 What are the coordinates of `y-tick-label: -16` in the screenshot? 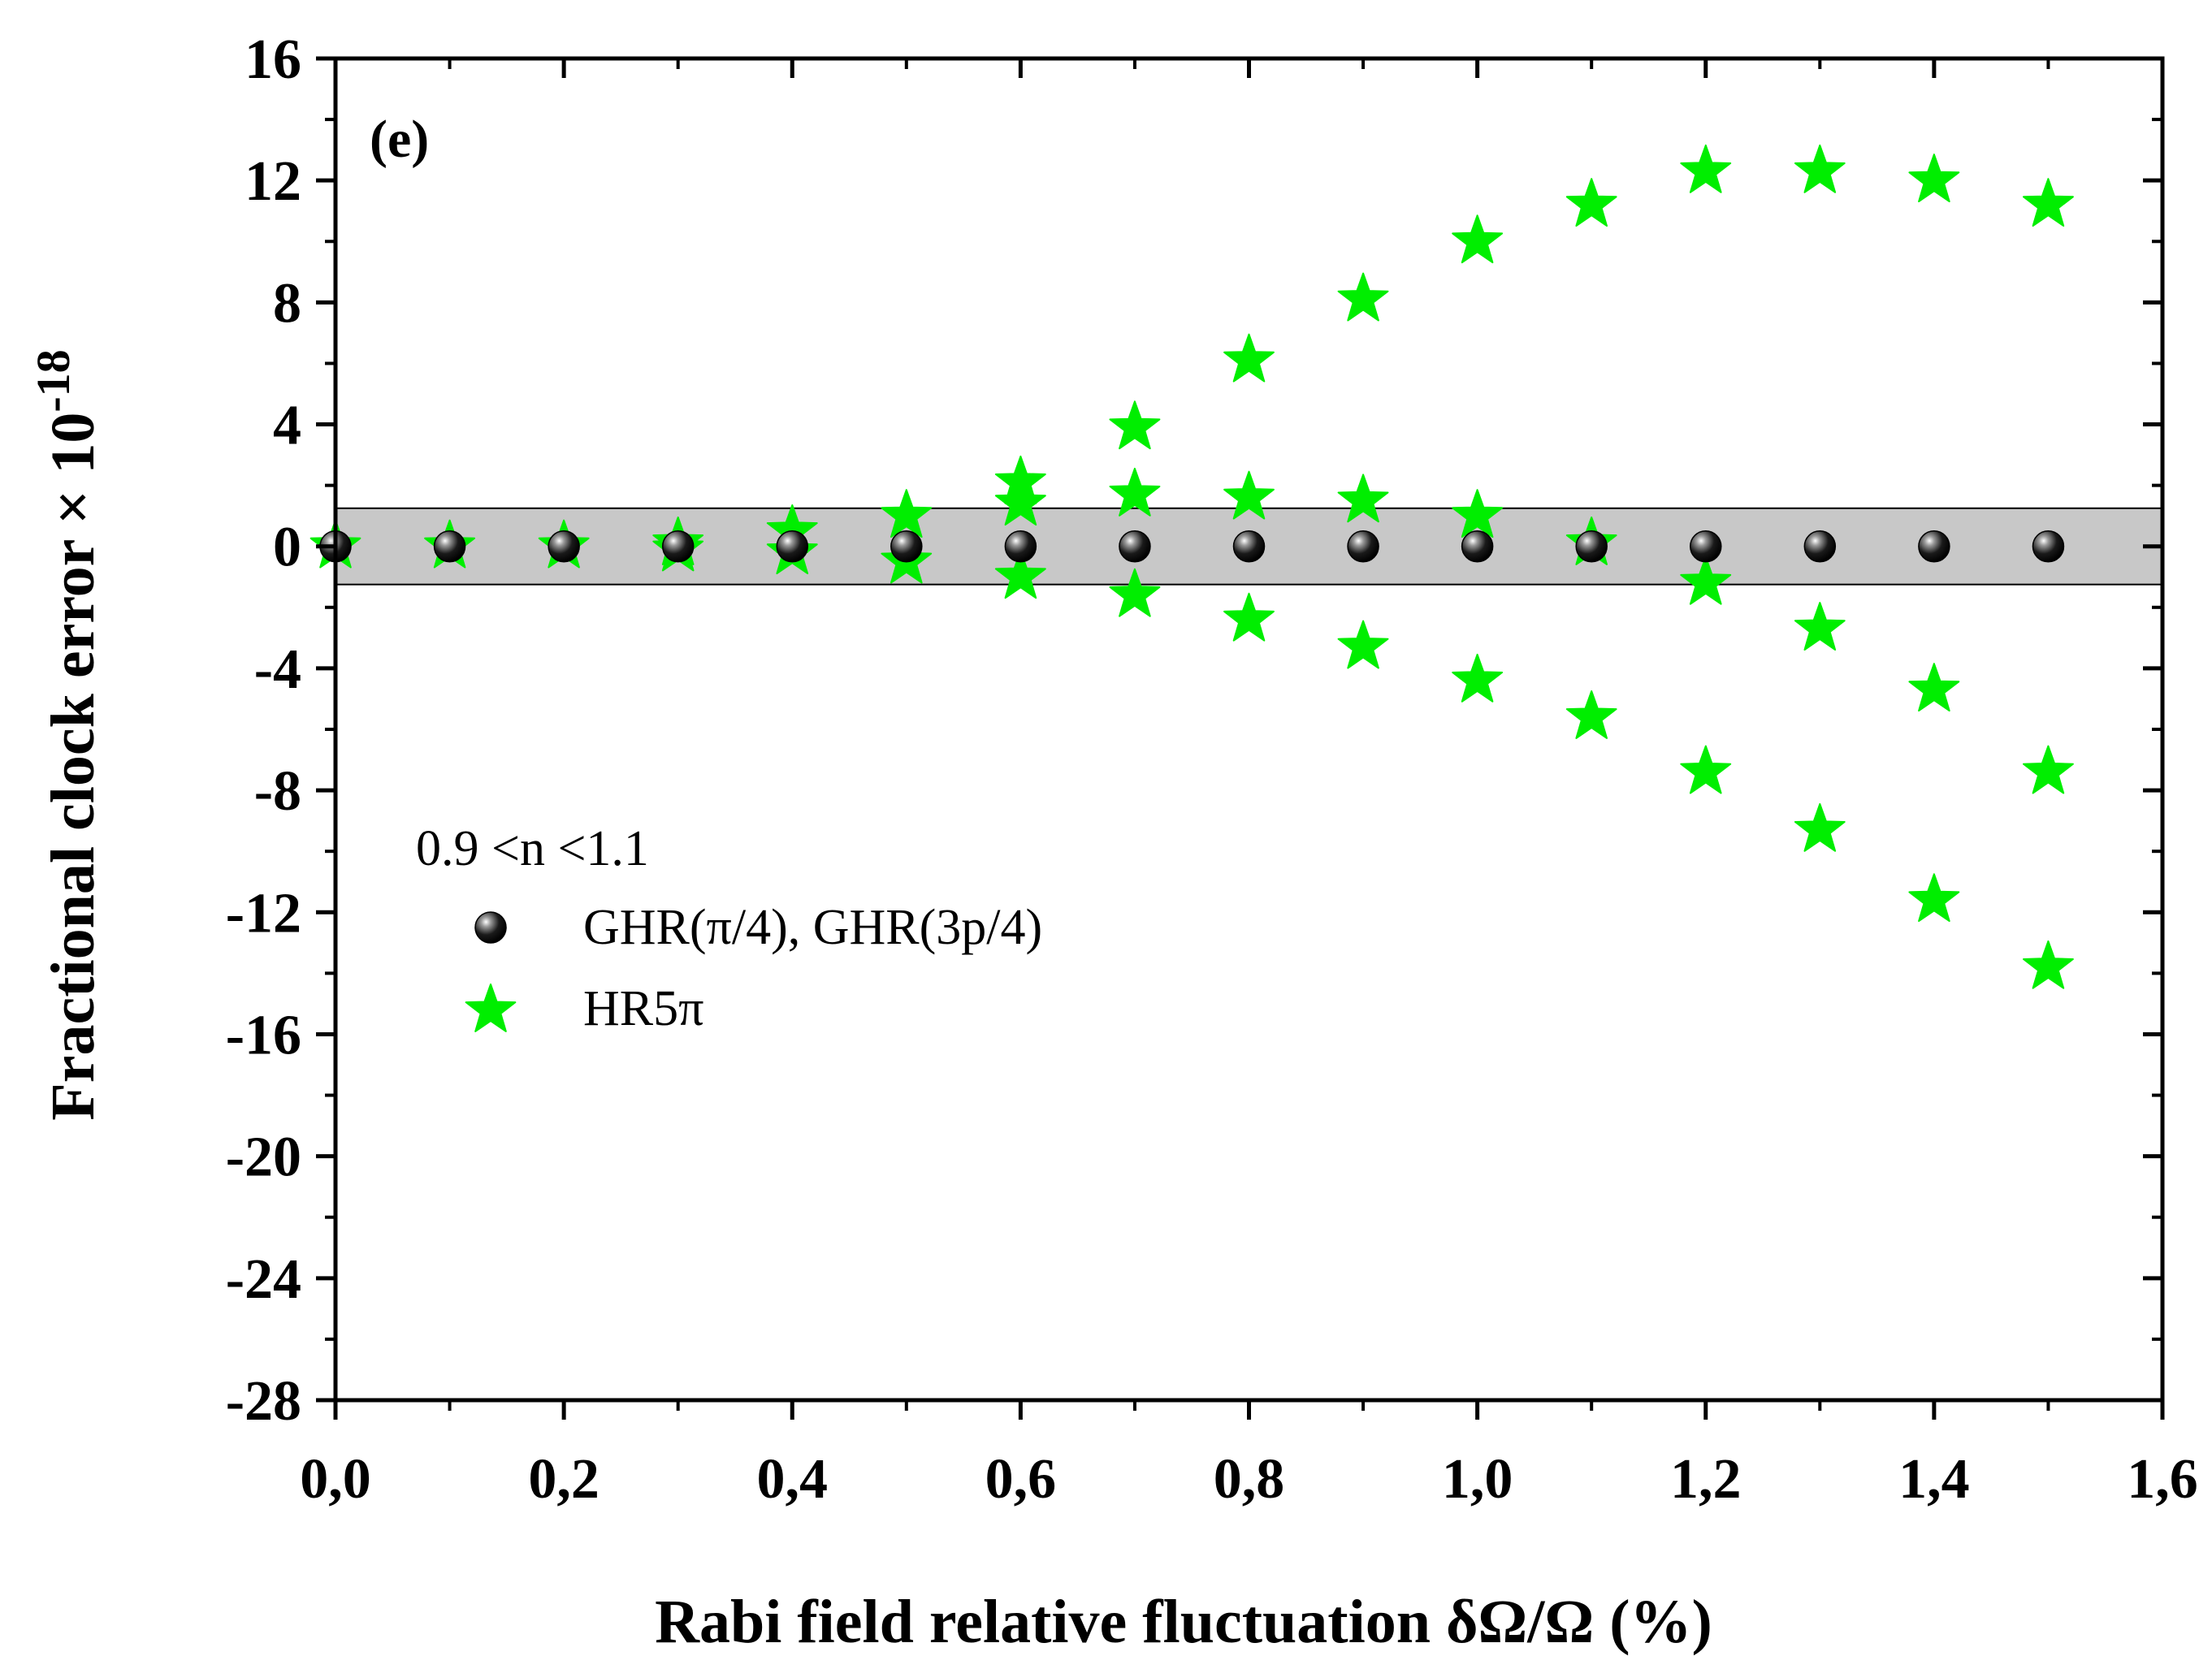 It's located at (263, 1035).